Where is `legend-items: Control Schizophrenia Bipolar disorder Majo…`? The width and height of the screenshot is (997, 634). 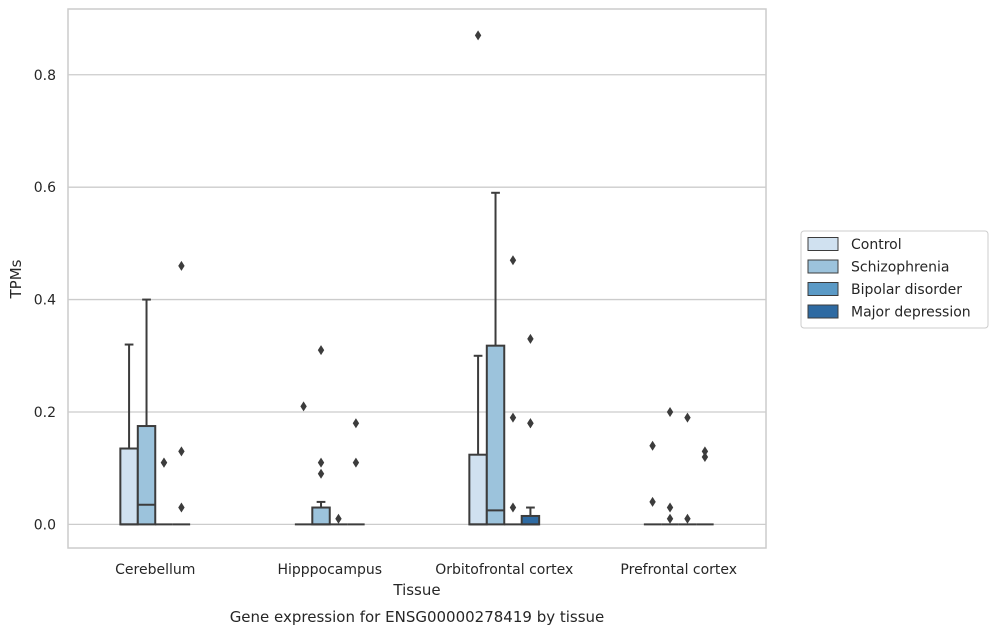
legend-items: Control Schizophrenia Bipolar disorder Majo… is located at coordinates (889, 279).